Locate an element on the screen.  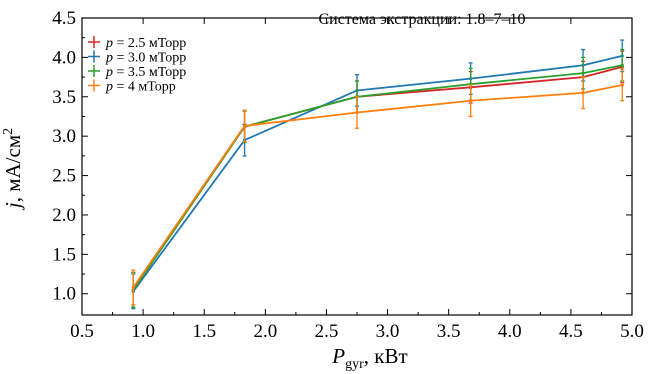
x-tick-label: 0.5 is located at coordinates (82, 331).